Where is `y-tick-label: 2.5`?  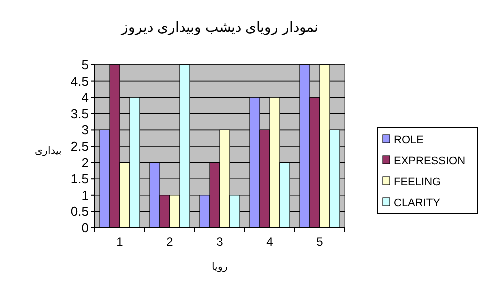 y-tick-label: 2.5 is located at coordinates (79, 146).